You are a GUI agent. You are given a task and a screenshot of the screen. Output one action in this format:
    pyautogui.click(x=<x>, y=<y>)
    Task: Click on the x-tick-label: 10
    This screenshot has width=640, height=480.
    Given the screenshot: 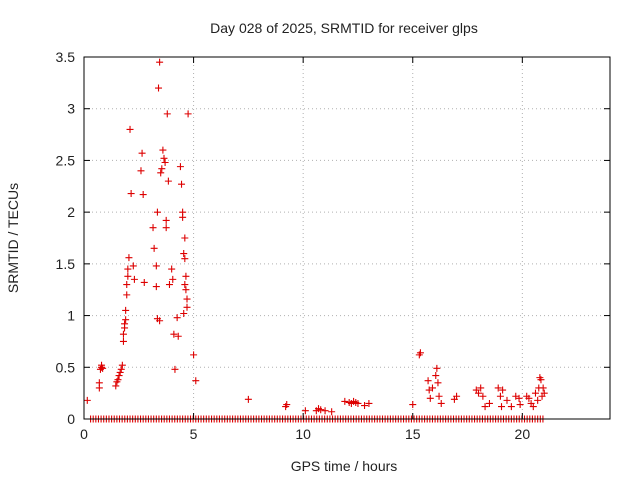 What is the action you would take?
    pyautogui.click(x=303, y=434)
    